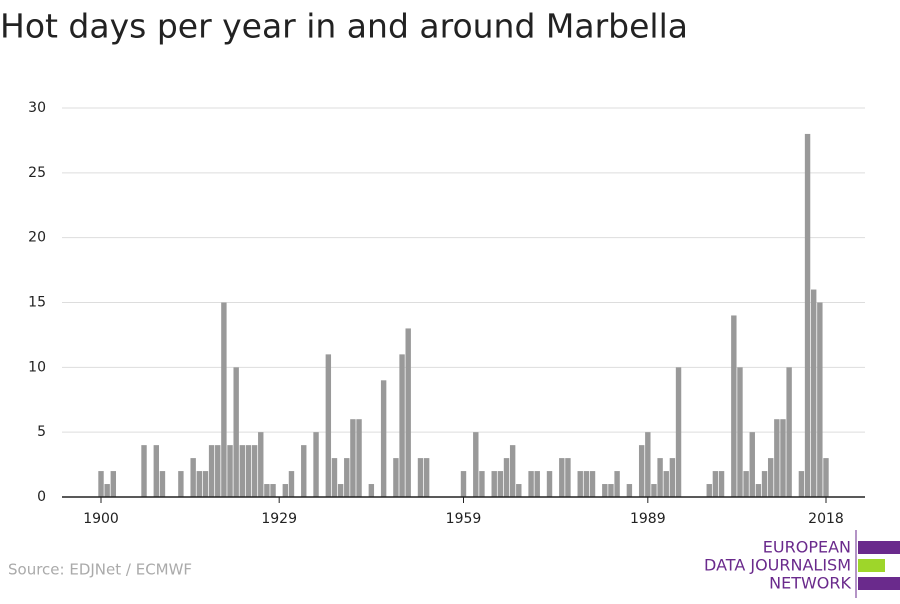  Describe the element at coordinates (279, 519) in the screenshot. I see `x-tick-label: 1929` at that location.